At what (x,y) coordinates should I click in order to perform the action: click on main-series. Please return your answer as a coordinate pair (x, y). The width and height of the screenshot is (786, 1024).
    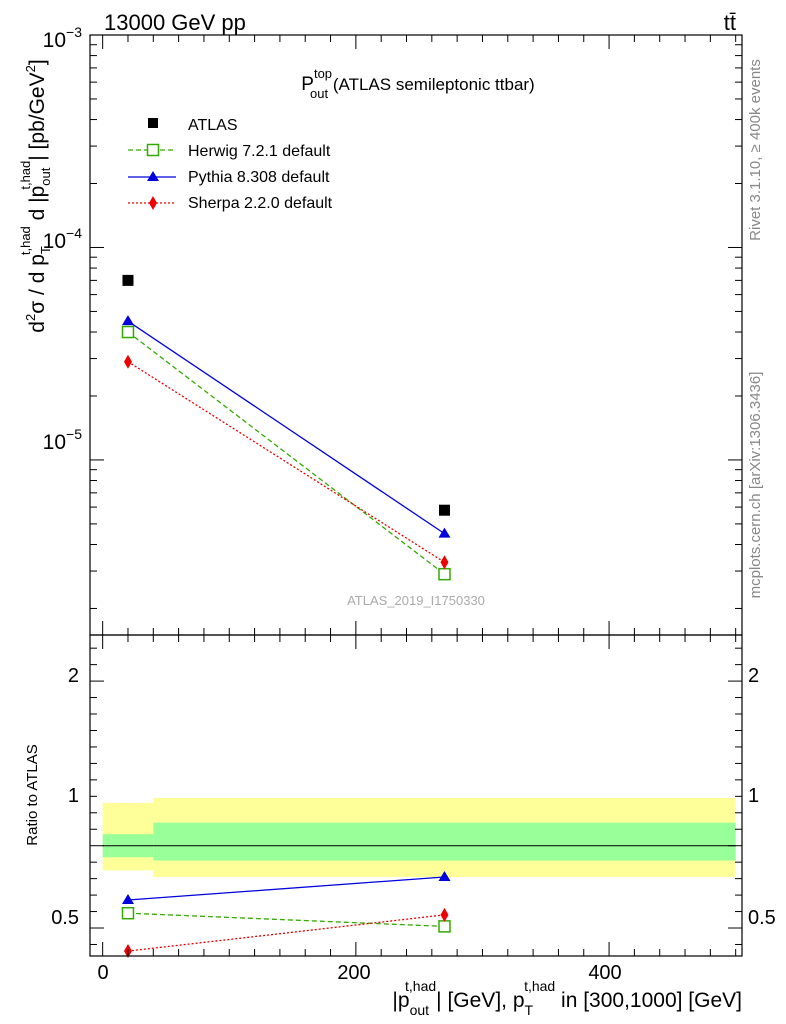
    Looking at the image, I should click on (286, 427).